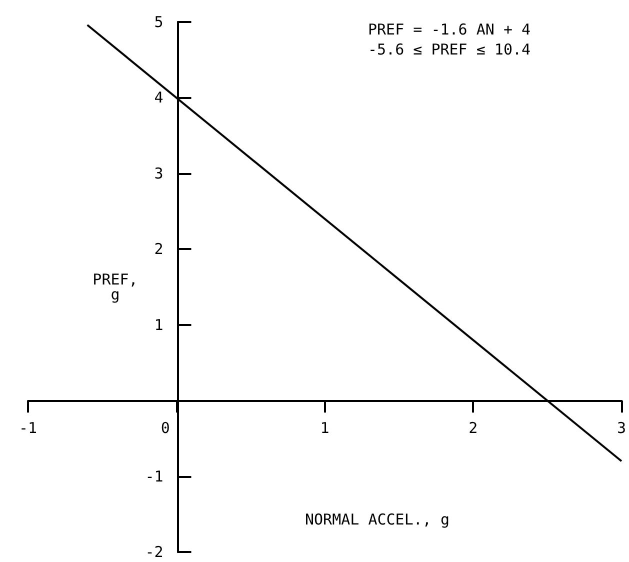 This screenshot has height=562, width=629. What do you see at coordinates (159, 97) in the screenshot?
I see `y-tick-label: 4` at bounding box center [159, 97].